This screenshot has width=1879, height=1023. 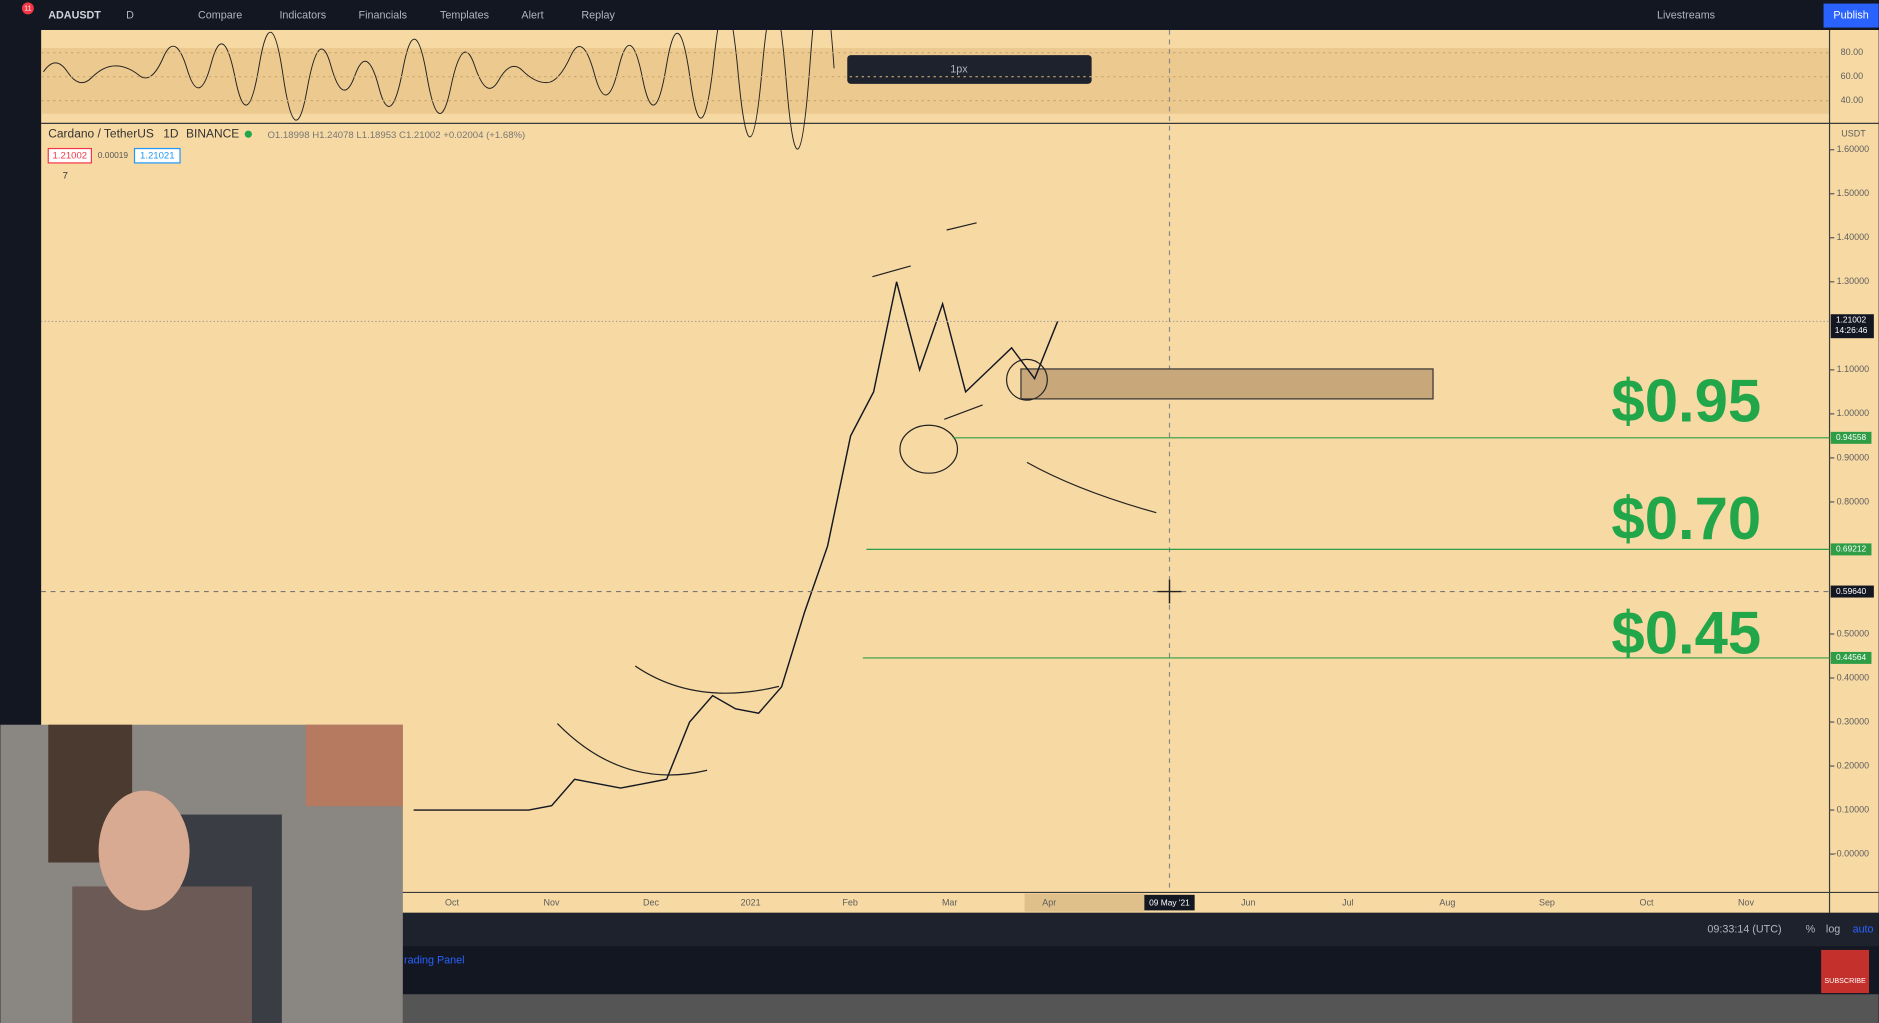 What do you see at coordinates (1833, 929) in the screenshot?
I see `opt-log: log` at bounding box center [1833, 929].